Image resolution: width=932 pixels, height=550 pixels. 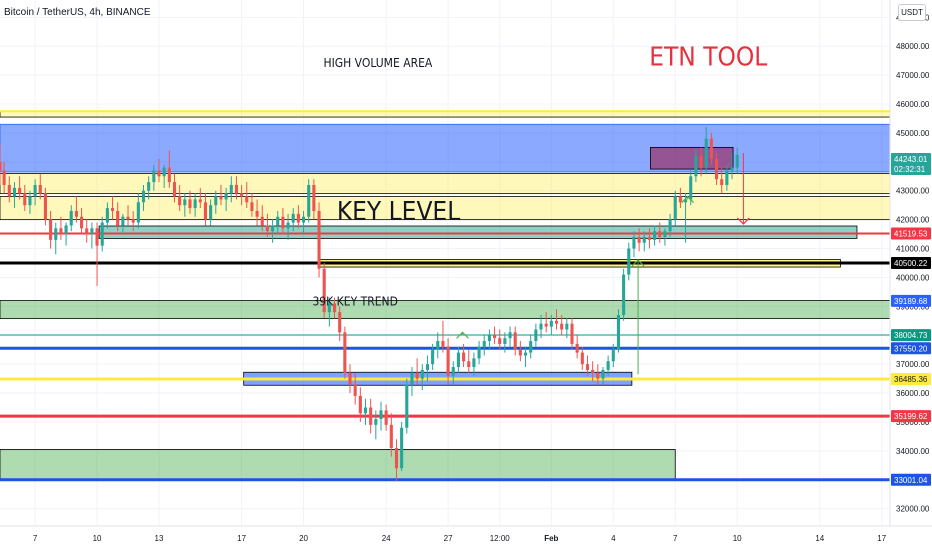 What do you see at coordinates (708, 57) in the screenshot?
I see `chart-annotation: ETN TOOL` at bounding box center [708, 57].